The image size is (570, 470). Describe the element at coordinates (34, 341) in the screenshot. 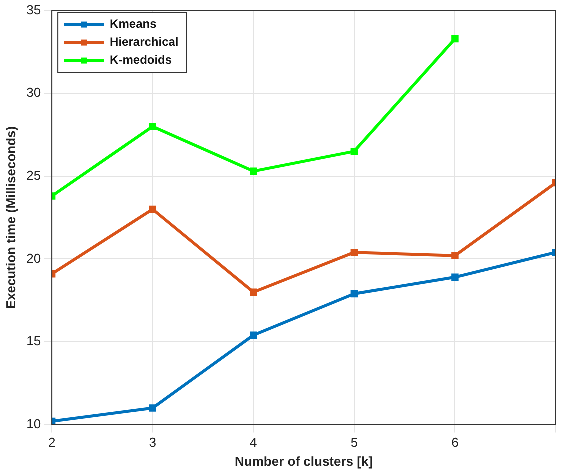

I see `y-tick-label: 15` at that location.